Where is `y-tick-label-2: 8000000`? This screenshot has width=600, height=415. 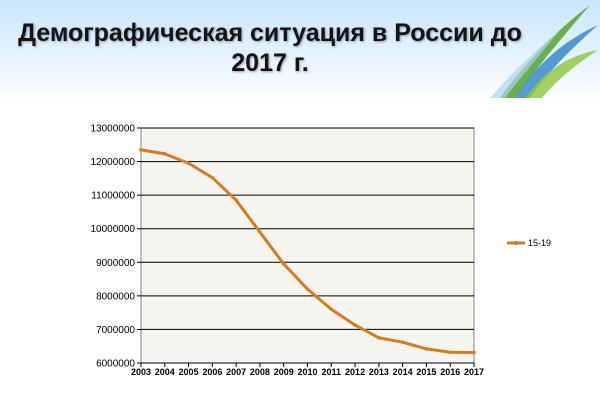
y-tick-label-2: 8000000 is located at coordinates (115, 296).